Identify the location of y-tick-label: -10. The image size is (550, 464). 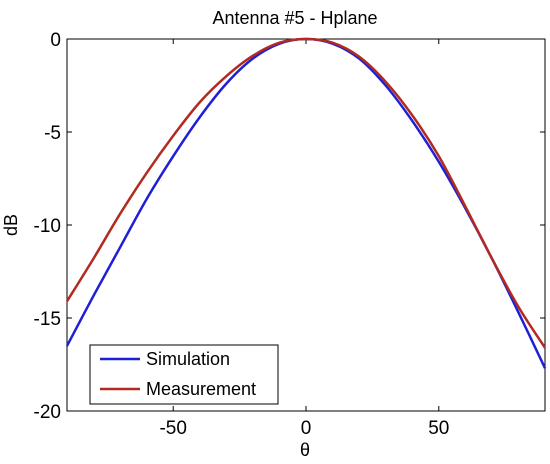
(47, 226).